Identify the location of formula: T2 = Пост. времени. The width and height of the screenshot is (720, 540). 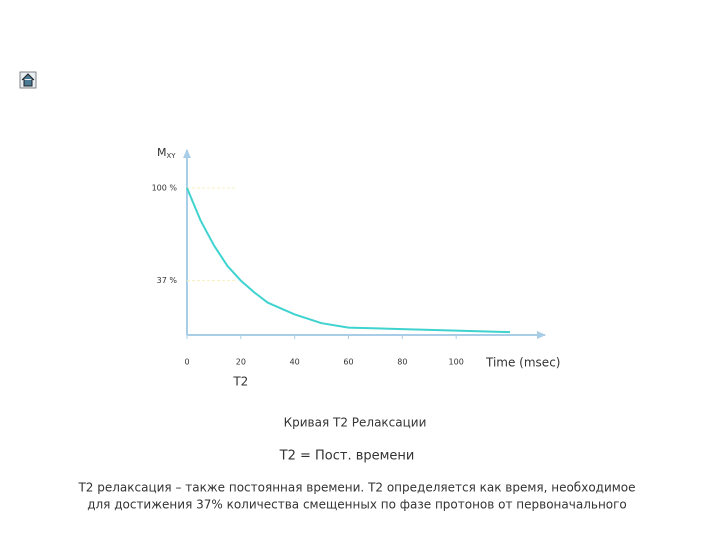
(347, 456).